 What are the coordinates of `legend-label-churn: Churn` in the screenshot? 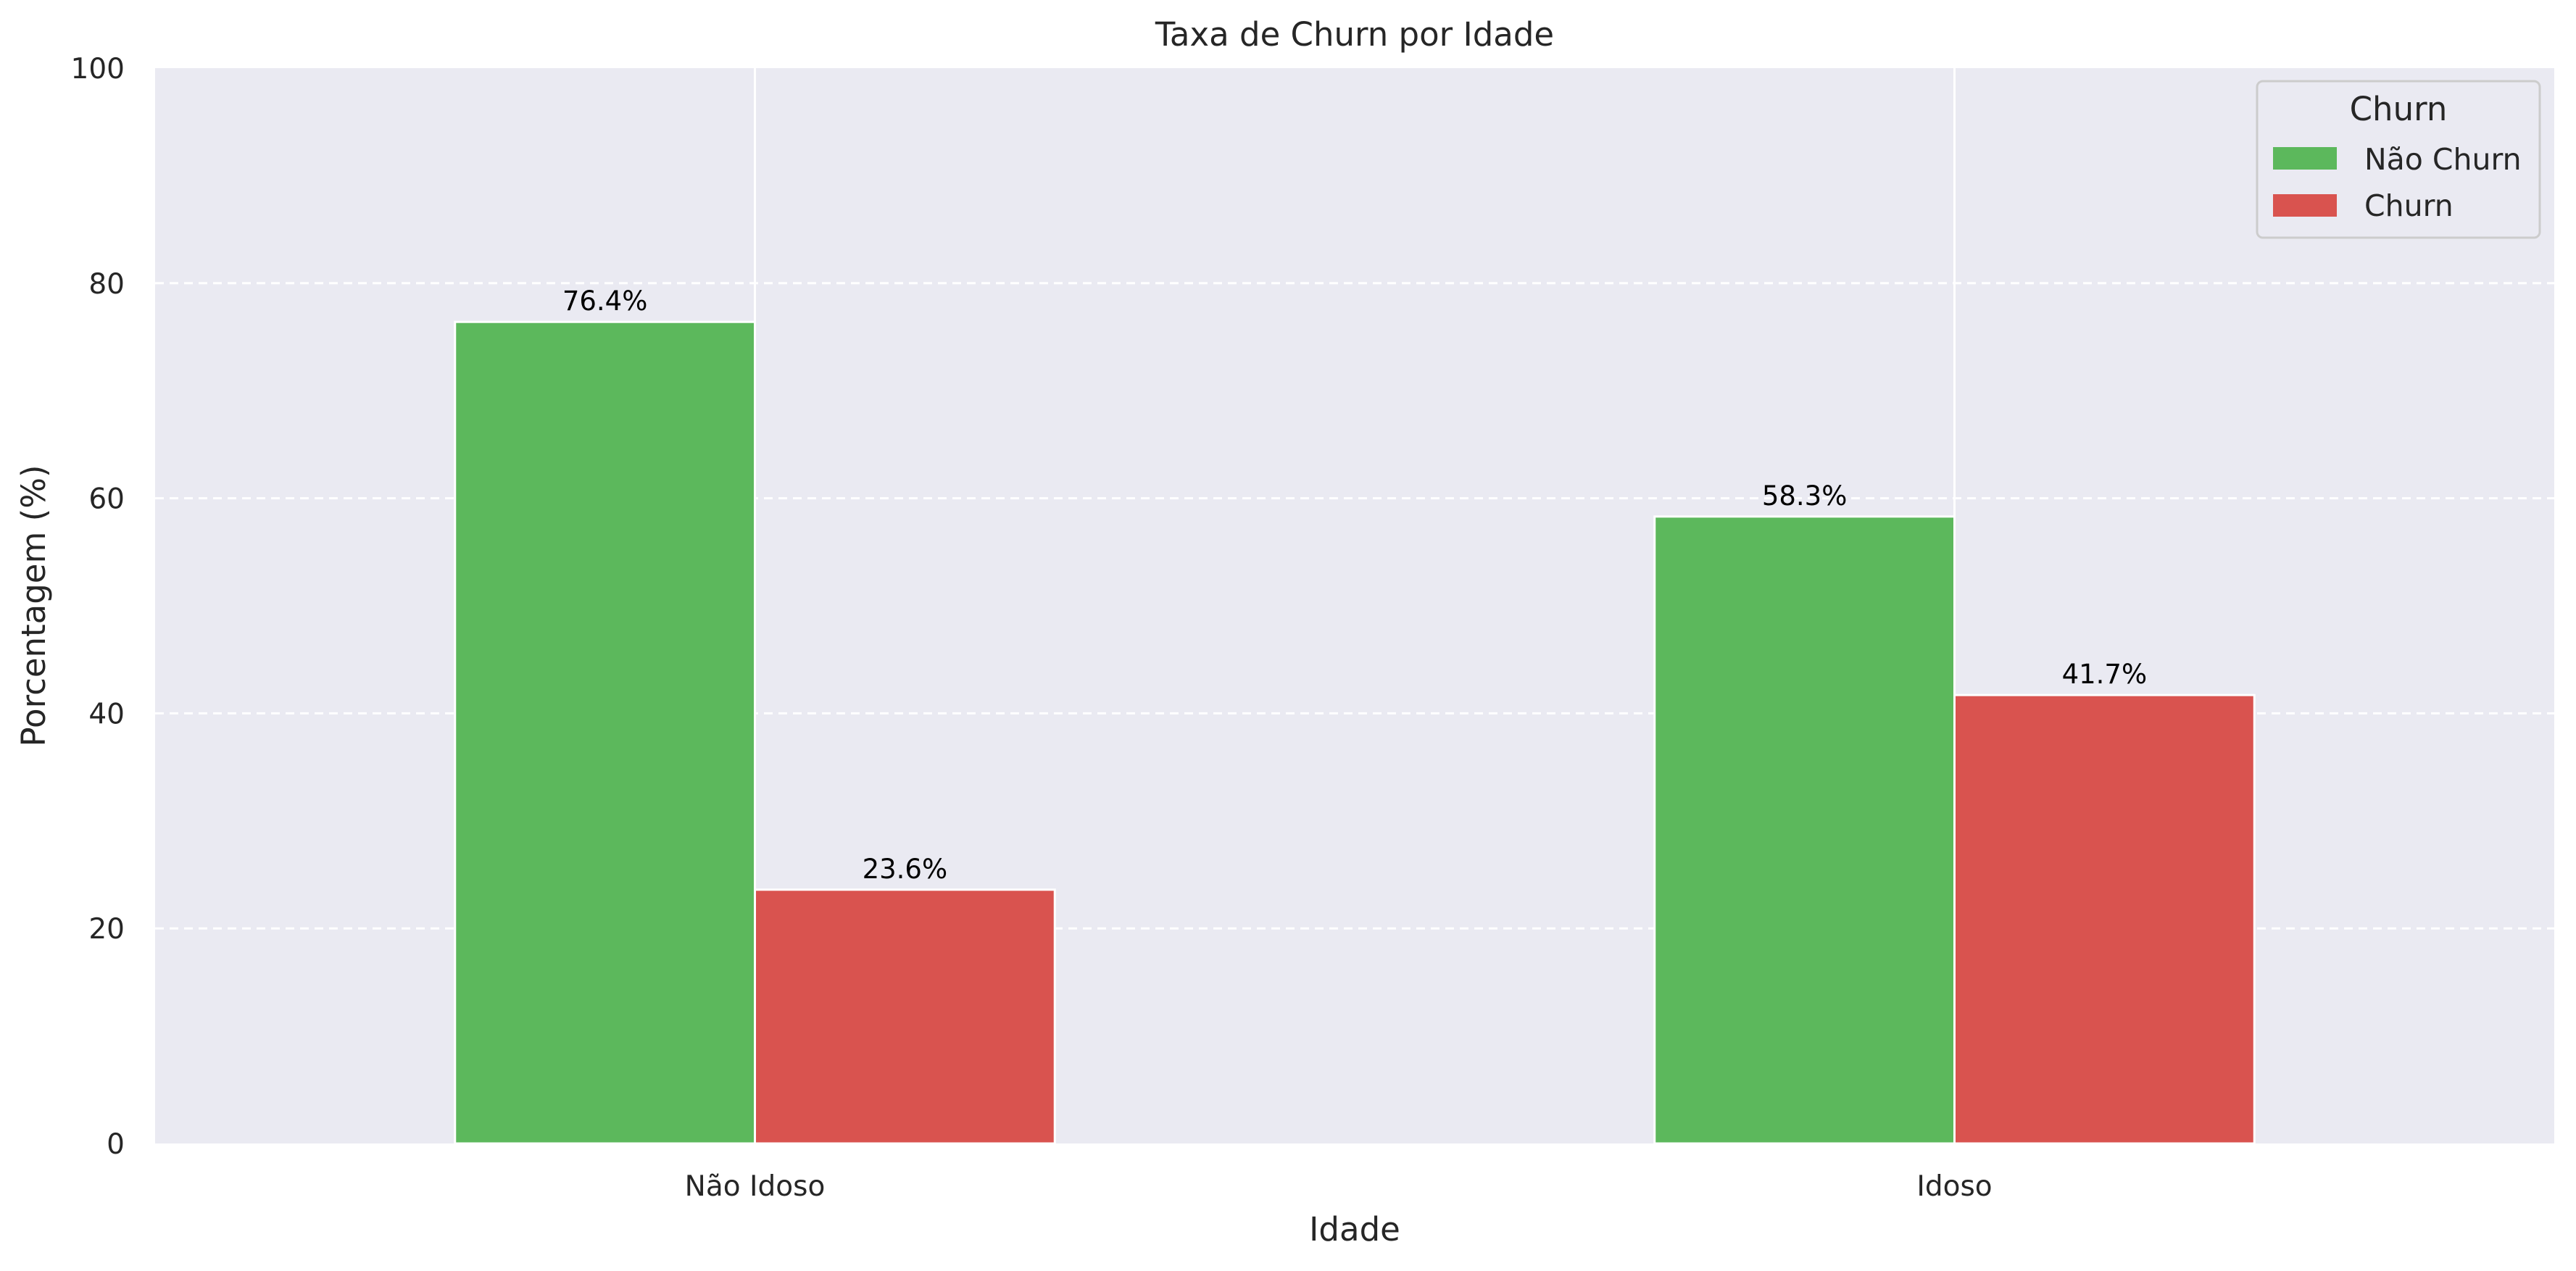 It's located at (2409, 206).